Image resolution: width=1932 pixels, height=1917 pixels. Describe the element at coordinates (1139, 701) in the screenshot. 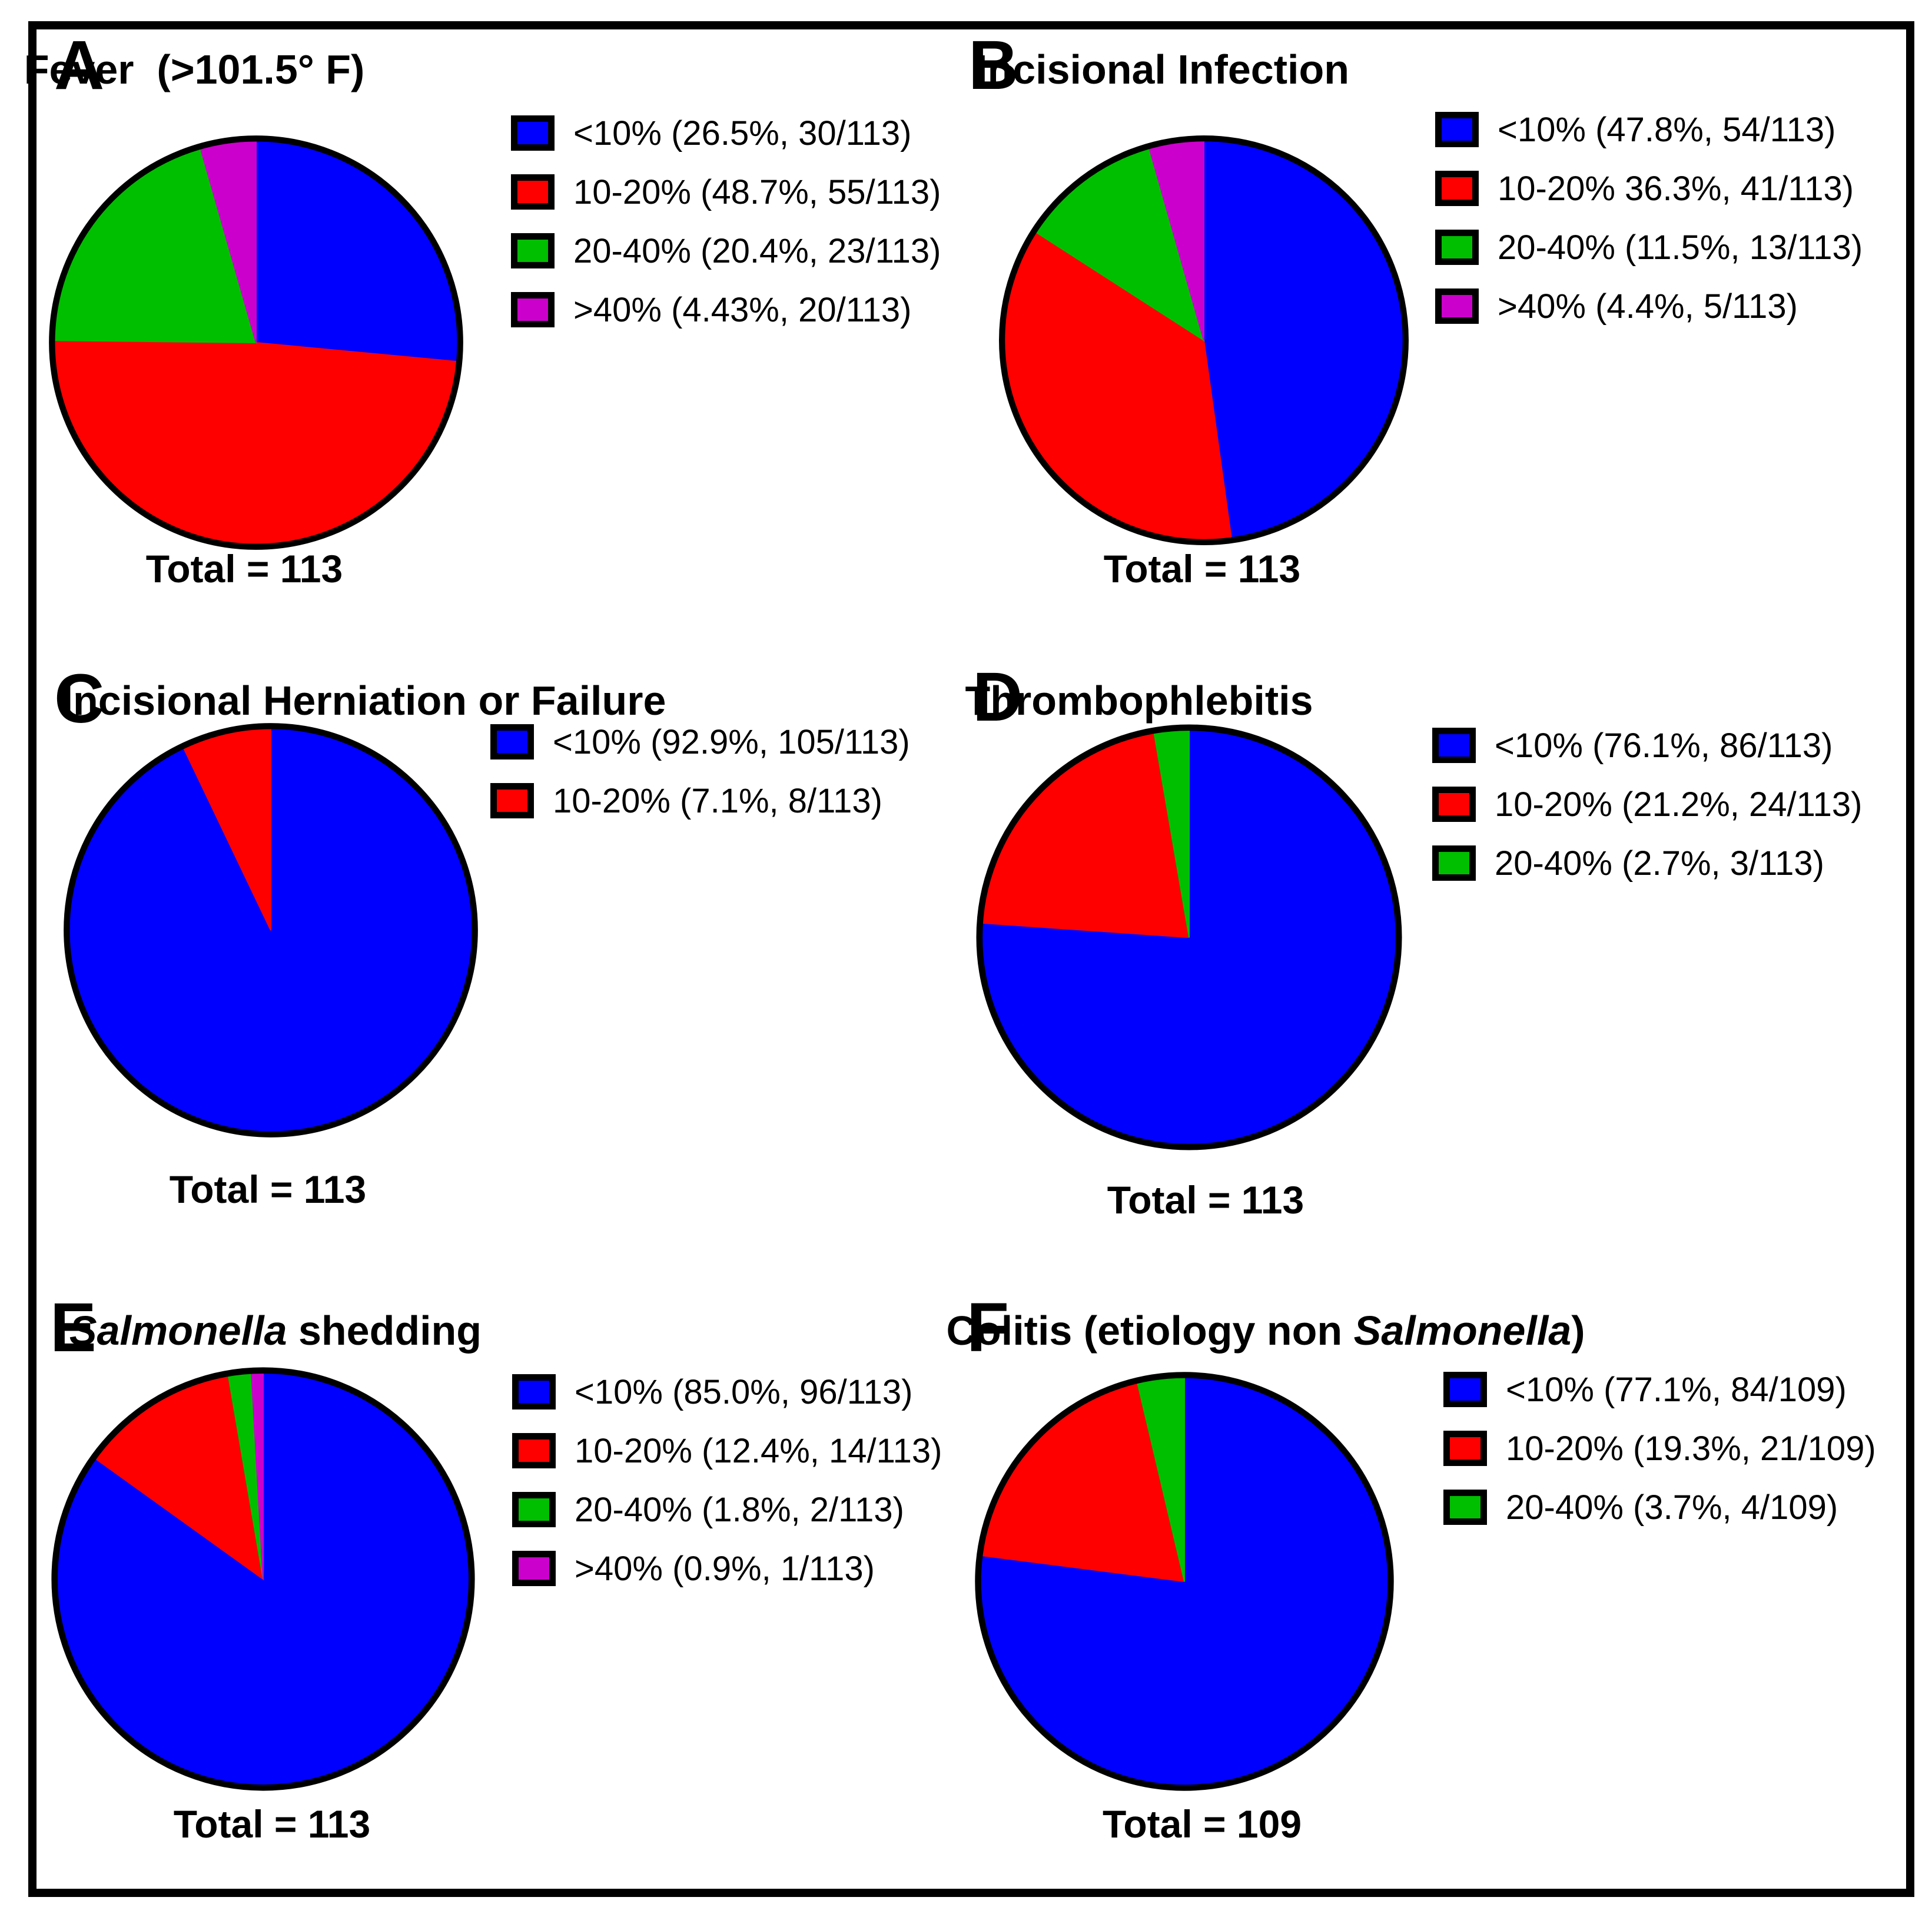

I see `panel-d-title: Thrombophlebitis` at that location.